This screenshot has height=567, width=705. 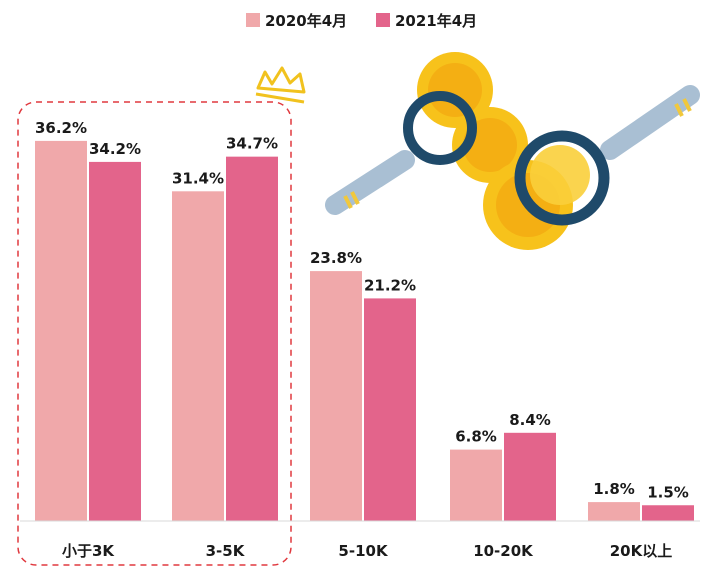 I want to click on data-label-1-3: 23.8%, so click(x=336, y=258).